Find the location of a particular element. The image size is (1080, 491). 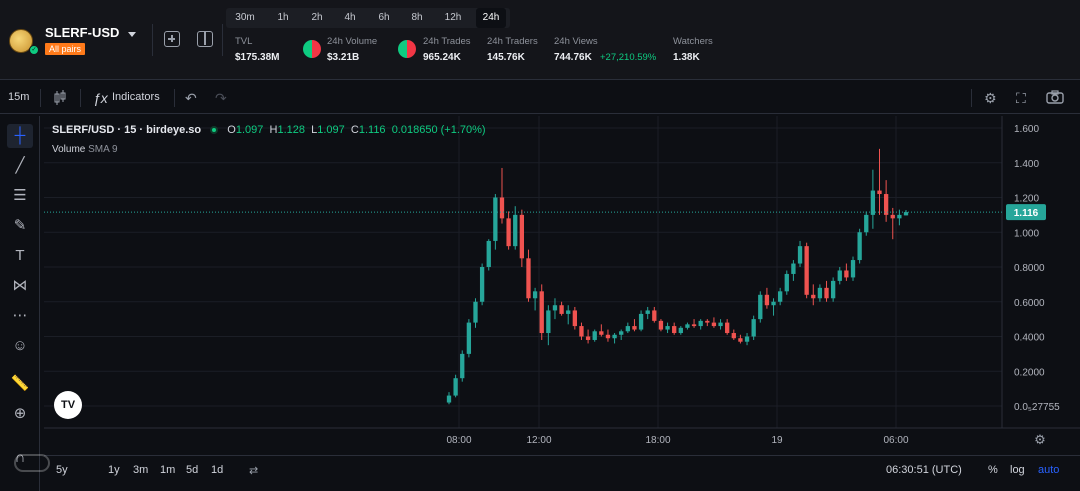

low-label: L is located at coordinates (314, 130).